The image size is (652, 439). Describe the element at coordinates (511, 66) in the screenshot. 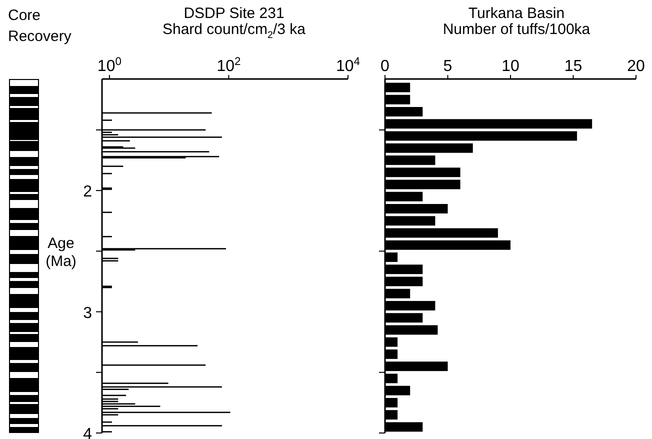

I see `x-tick-label: 10` at that location.